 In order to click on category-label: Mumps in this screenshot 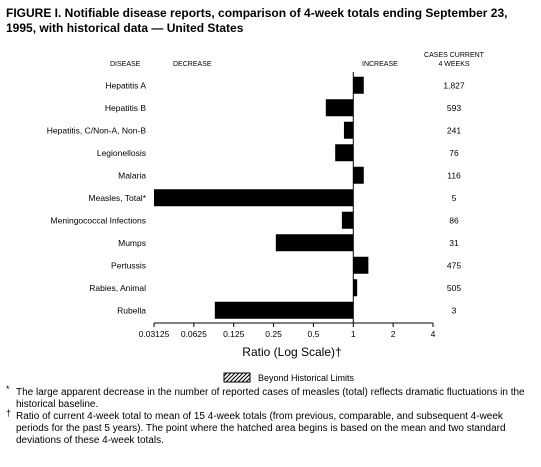, I will do `click(132, 243)`.